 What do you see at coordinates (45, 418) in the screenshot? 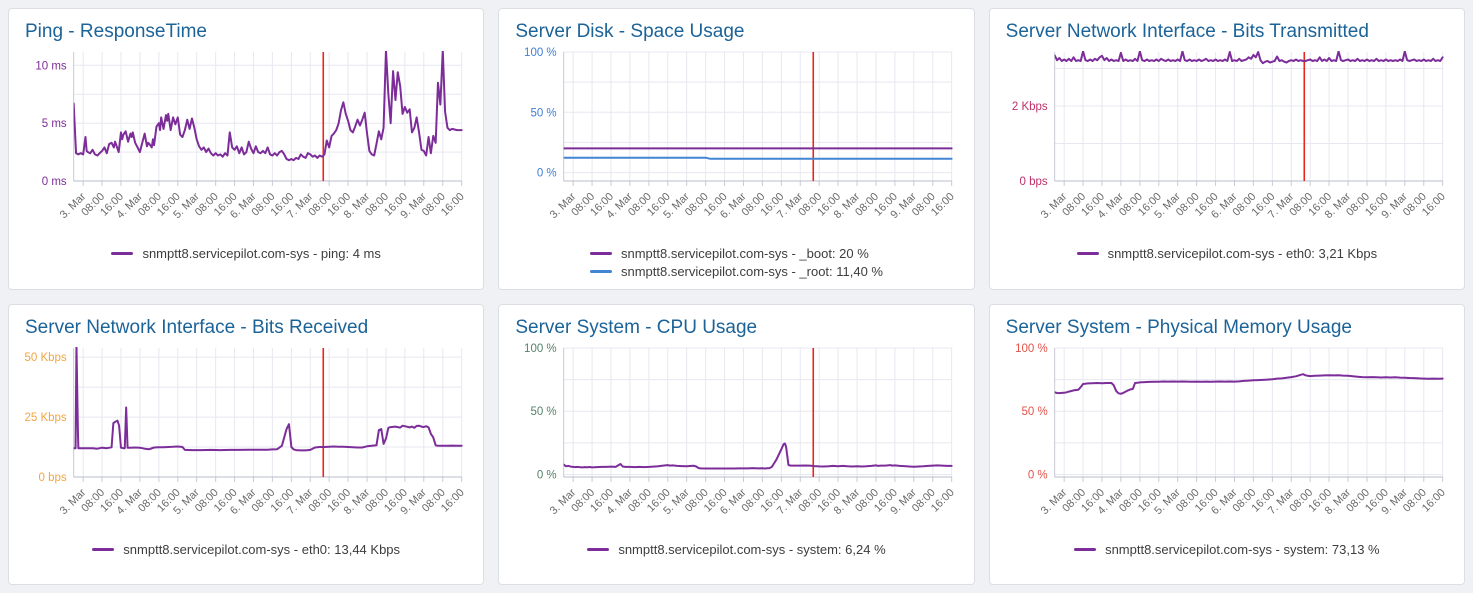
I see `y-axis-tick-label: 25 Kbps` at bounding box center [45, 418].